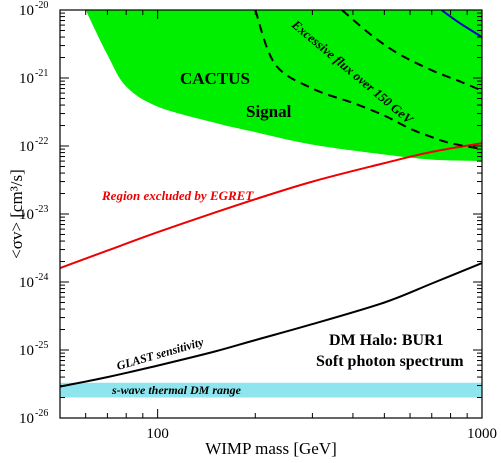 This screenshot has width=501, height=463. Describe the element at coordinates (157, 434) in the screenshot. I see `x-tick-label: 100` at that location.